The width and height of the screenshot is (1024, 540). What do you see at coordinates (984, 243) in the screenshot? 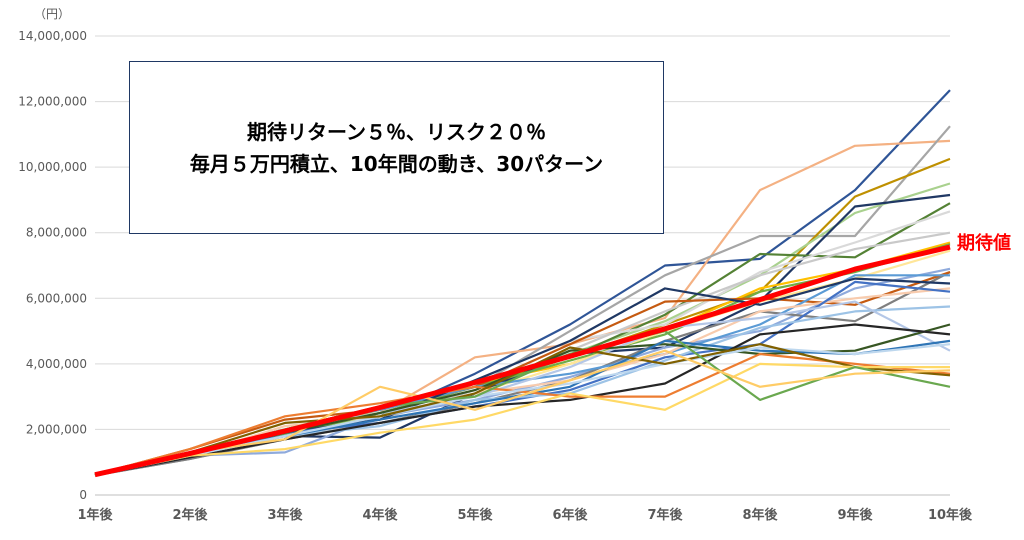
I see `expected-value-label: 期待値` at bounding box center [984, 243].